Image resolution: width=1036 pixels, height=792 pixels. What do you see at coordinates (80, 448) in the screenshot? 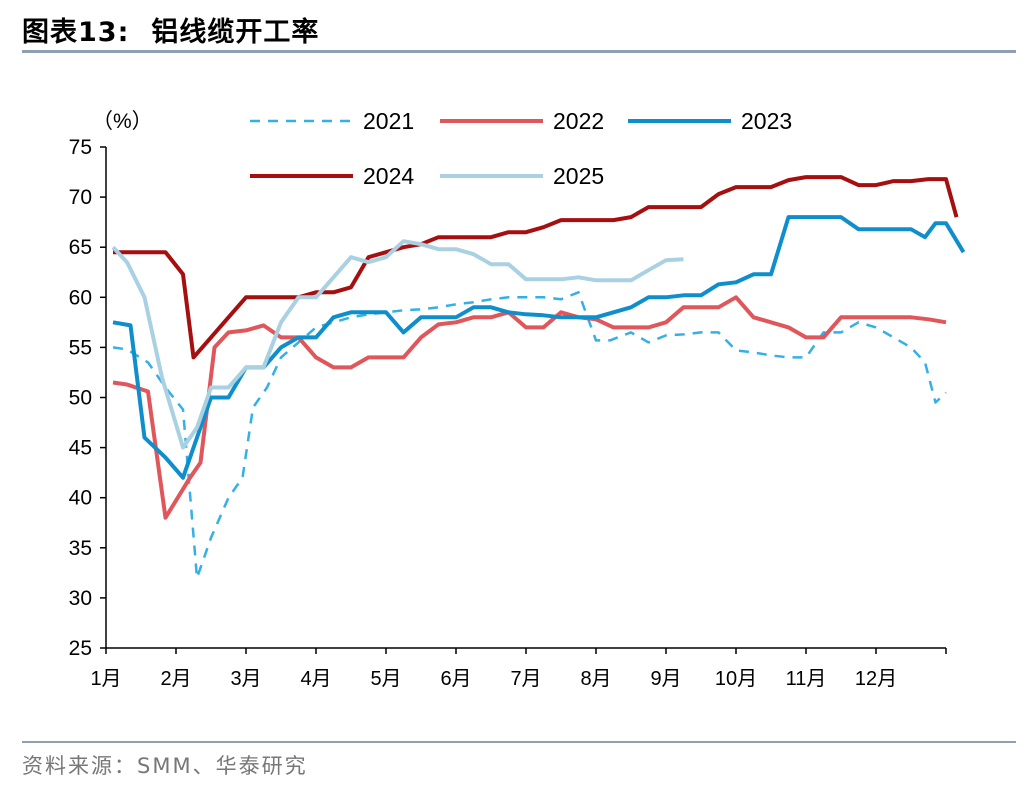
I see `y-tick-label: 45` at bounding box center [80, 448].